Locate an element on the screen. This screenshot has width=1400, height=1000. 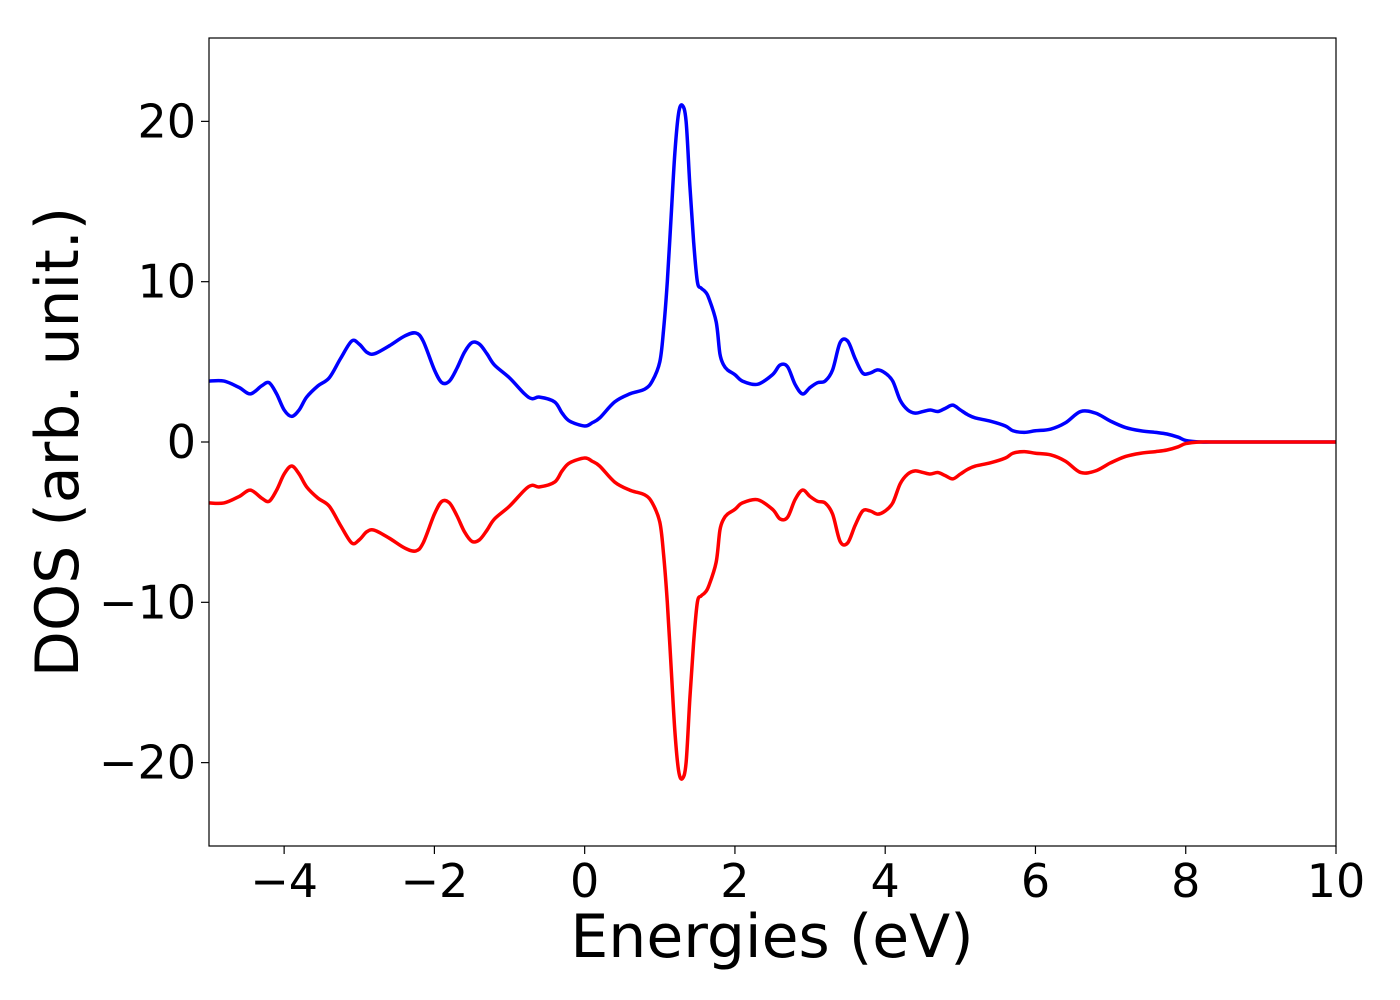
y-tick-label: −10 is located at coordinates (147, 602).